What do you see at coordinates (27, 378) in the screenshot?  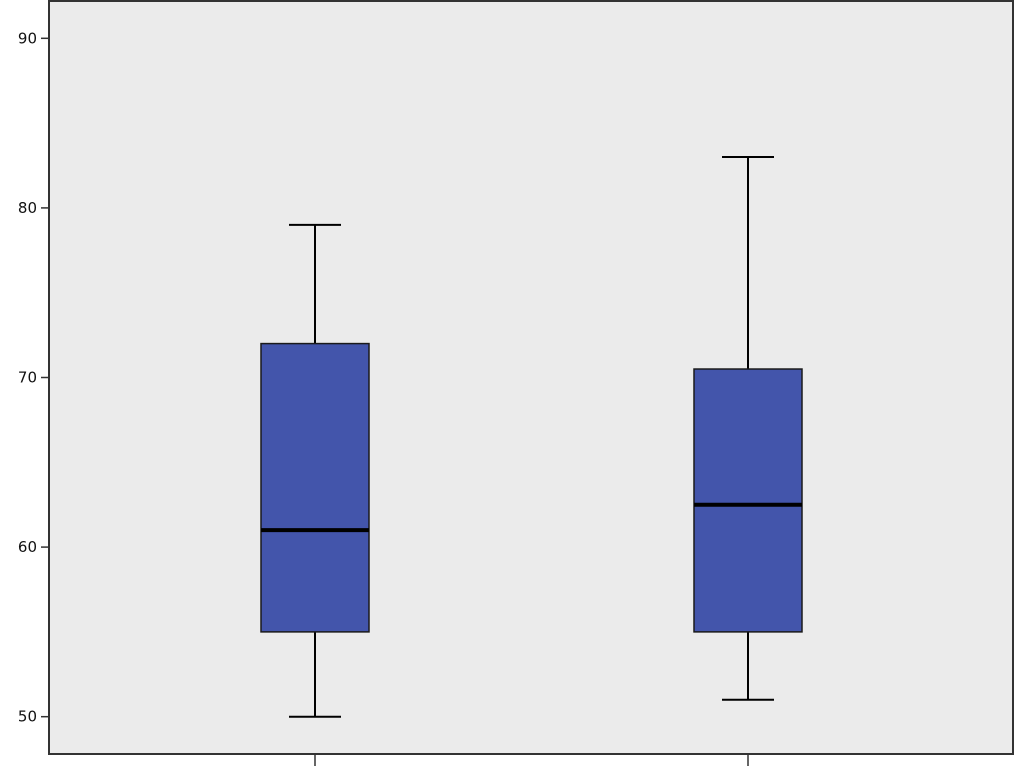 I see `y-tick-label: 70` at bounding box center [27, 378].